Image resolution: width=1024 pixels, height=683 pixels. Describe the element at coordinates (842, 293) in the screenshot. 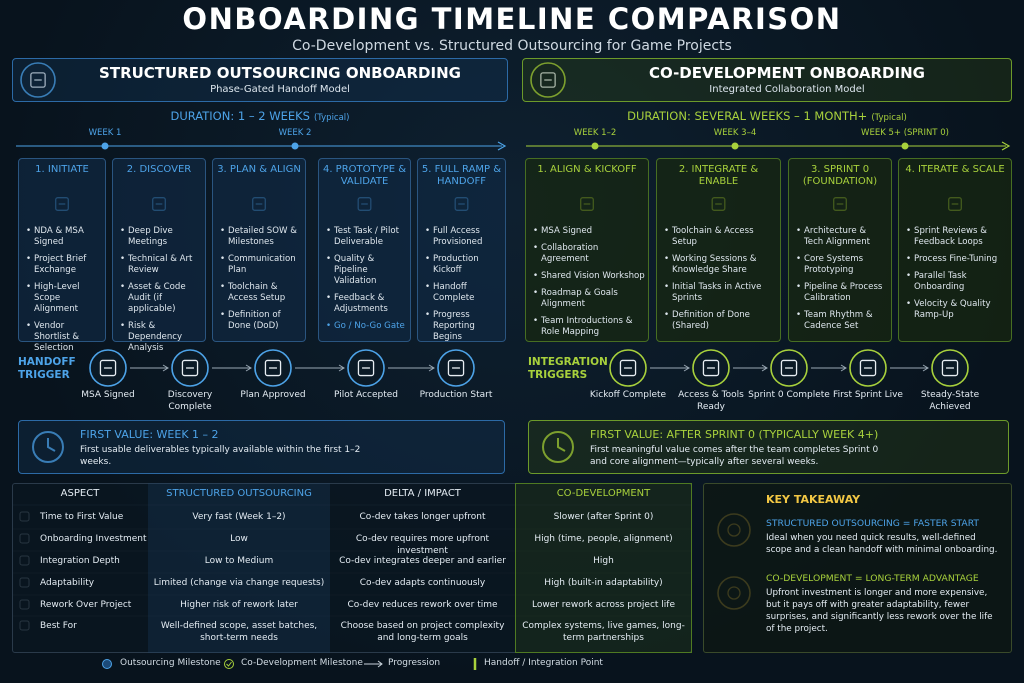

I see `phase-item: Pipeline & Process Calibration` at that location.